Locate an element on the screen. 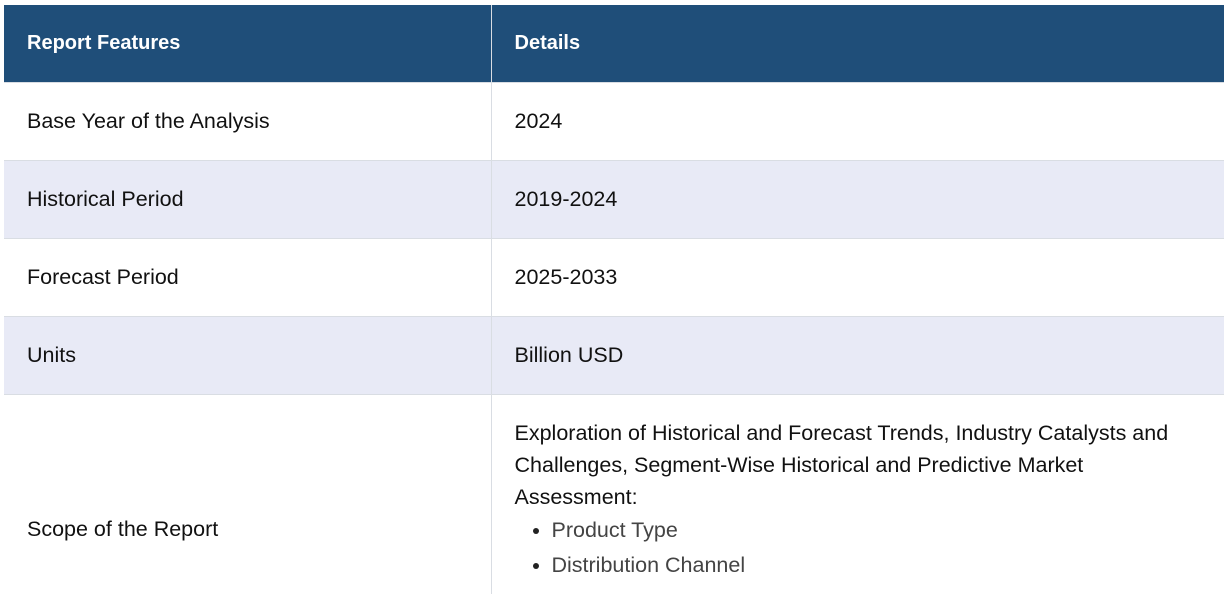  table-row: Historical Period 2019-2024 is located at coordinates (614, 198).